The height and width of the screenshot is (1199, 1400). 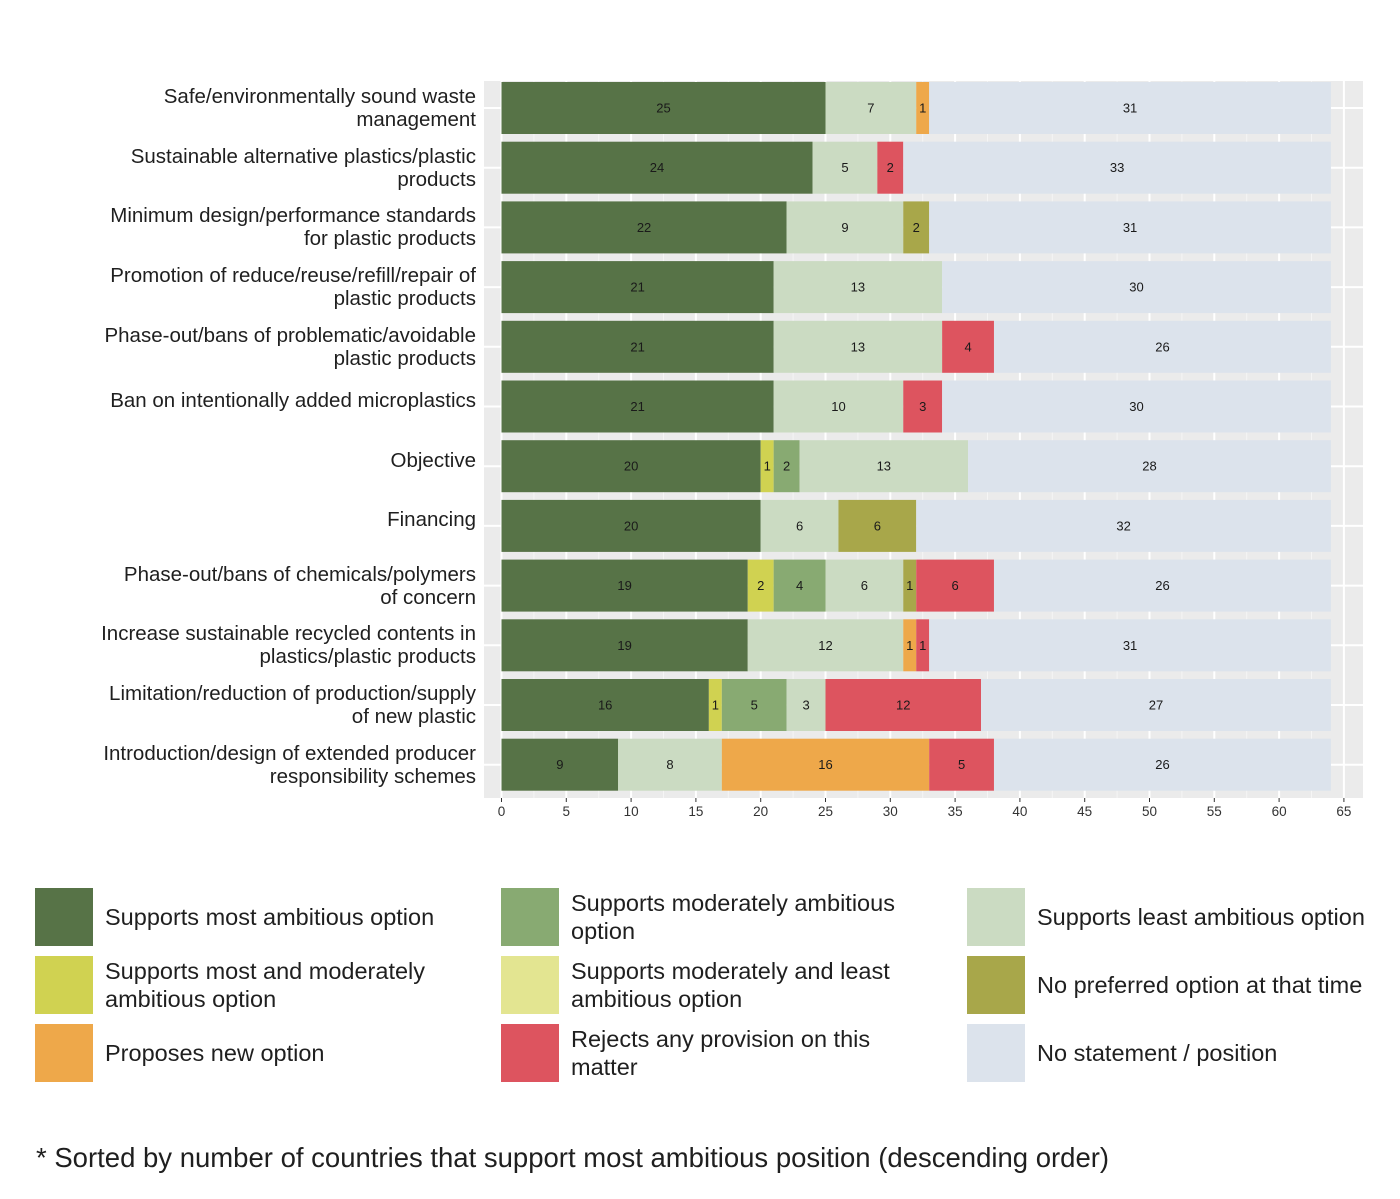 I want to click on category-label: Ban on intentionally added microplastics, so click(x=293, y=400).